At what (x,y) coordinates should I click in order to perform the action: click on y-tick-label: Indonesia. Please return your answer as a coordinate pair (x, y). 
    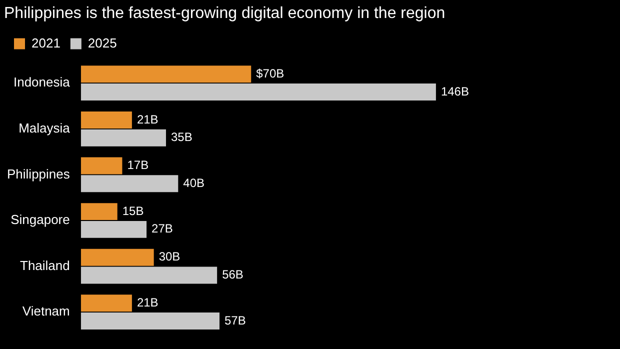
    Looking at the image, I should click on (42, 82).